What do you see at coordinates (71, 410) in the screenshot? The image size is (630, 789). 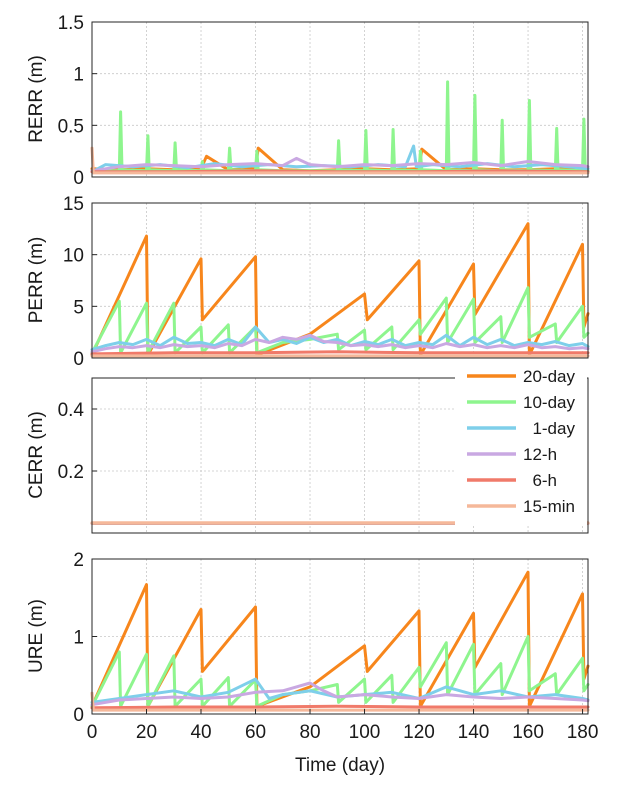 I see `y-tick-label: 0.4` at bounding box center [71, 410].